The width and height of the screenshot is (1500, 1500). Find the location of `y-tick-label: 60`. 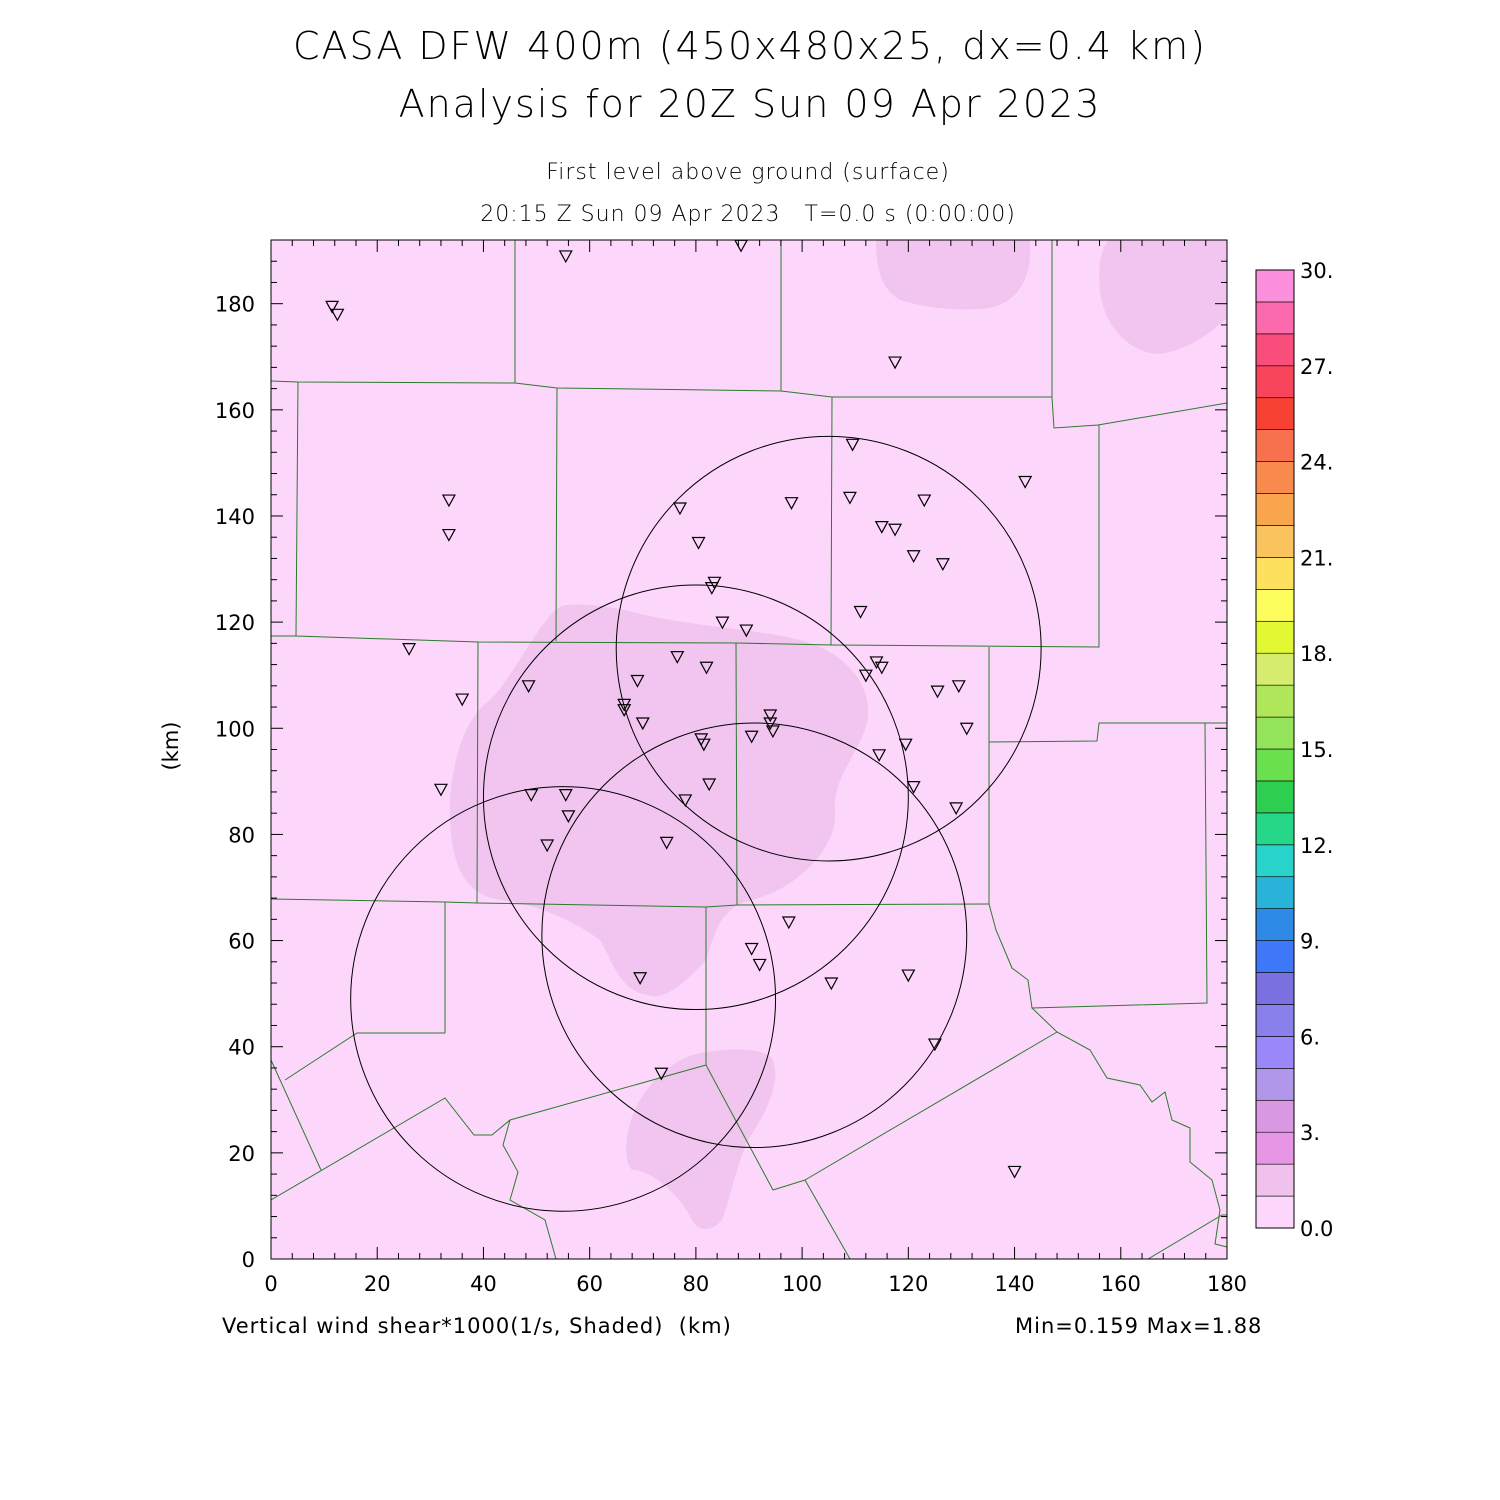

y-tick-label: 60 is located at coordinates (241, 942).